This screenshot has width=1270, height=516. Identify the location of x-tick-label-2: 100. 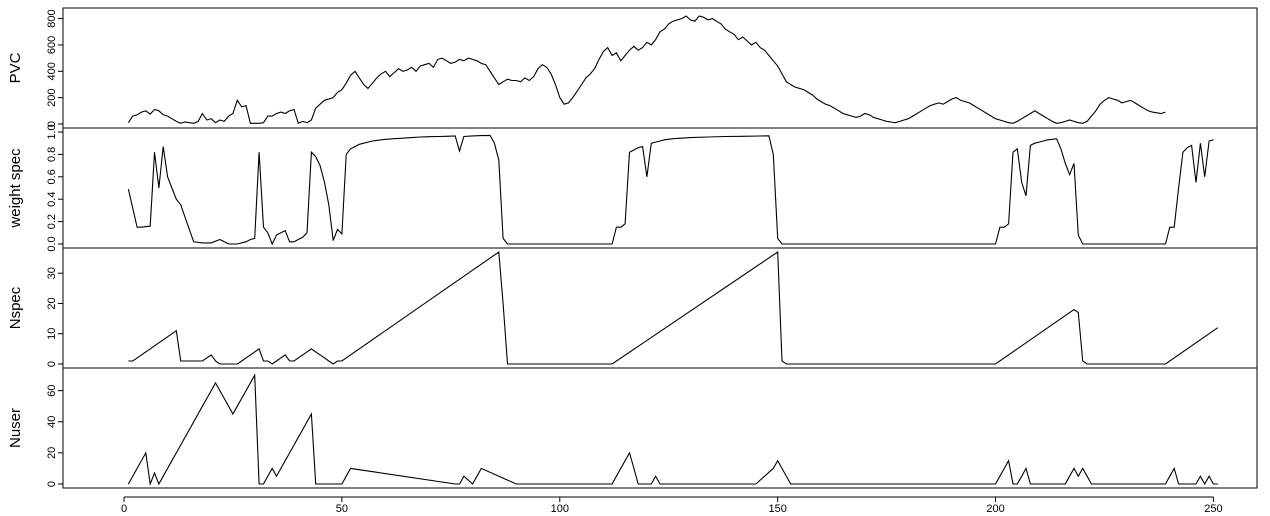
(560, 509).